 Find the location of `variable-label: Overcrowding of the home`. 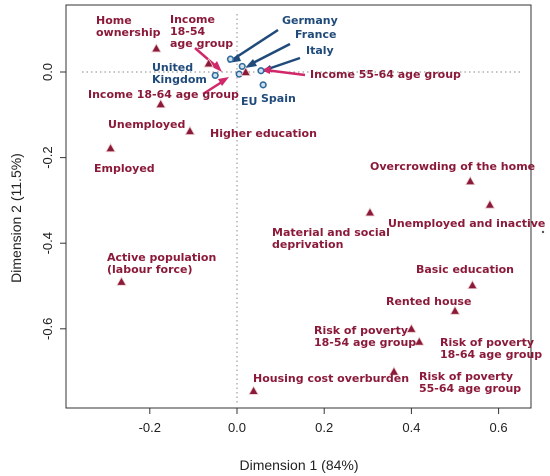

variable-label: Overcrowding of the home is located at coordinates (452, 166).